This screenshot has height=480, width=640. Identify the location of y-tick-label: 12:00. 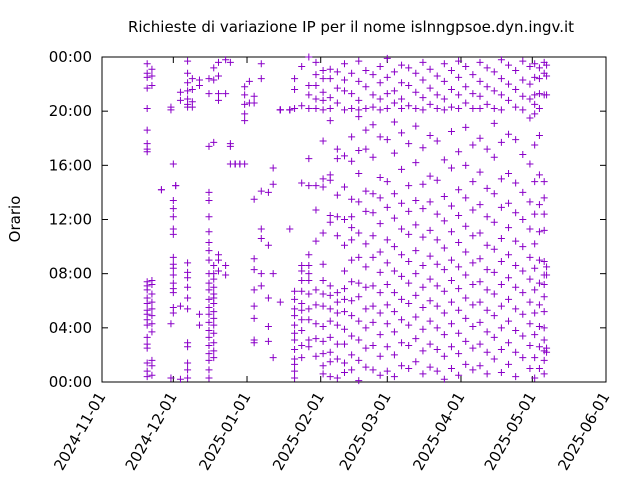
(70, 220).